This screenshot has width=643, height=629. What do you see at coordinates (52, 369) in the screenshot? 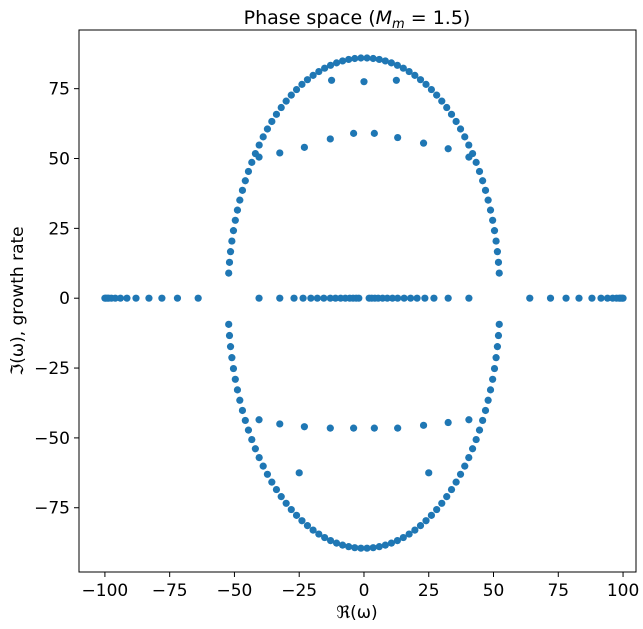
I see `y-tick-label: −25` at bounding box center [52, 369].